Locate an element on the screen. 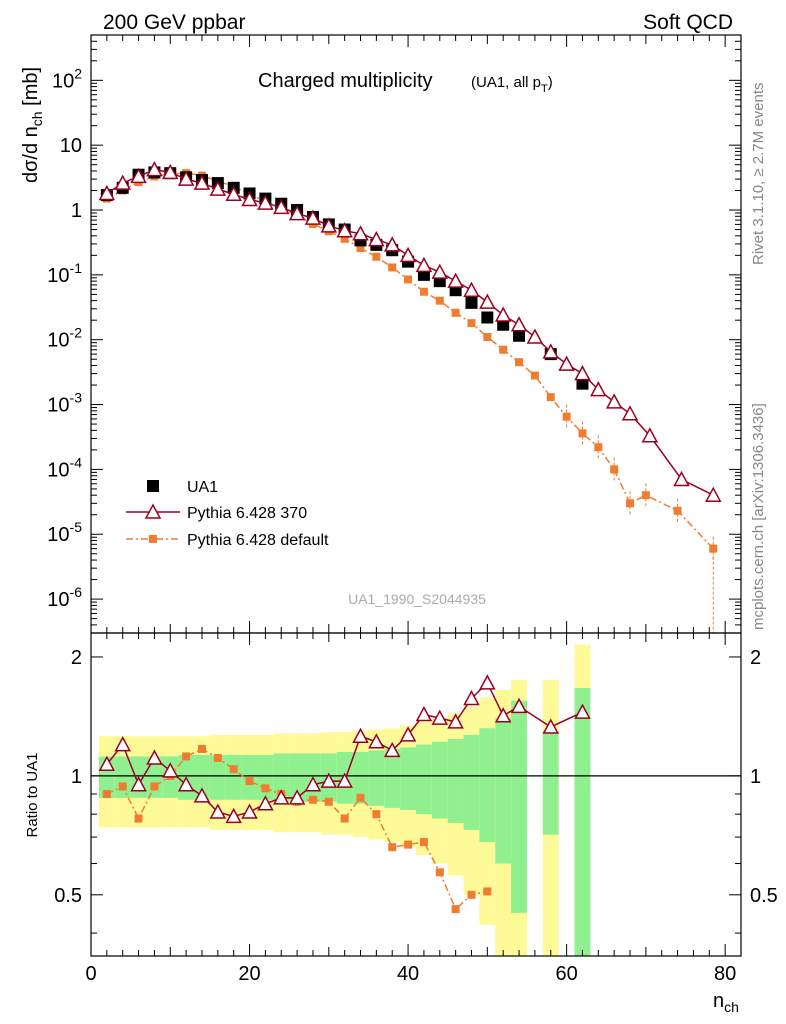 The height and width of the screenshot is (1024, 786). ratio-y-axis-label: Ratio to UA1 is located at coordinates (32, 794).